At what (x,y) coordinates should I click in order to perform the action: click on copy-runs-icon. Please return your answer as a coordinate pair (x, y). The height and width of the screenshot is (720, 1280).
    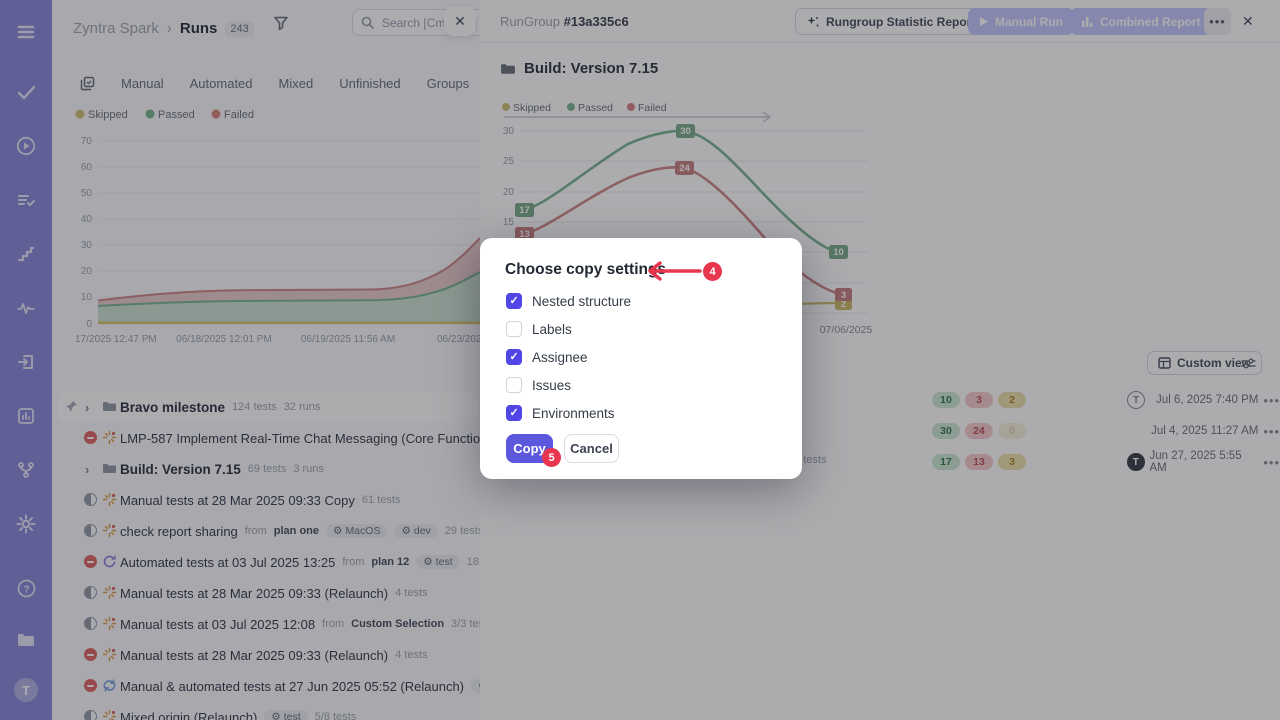
    Looking at the image, I should click on (87, 83).